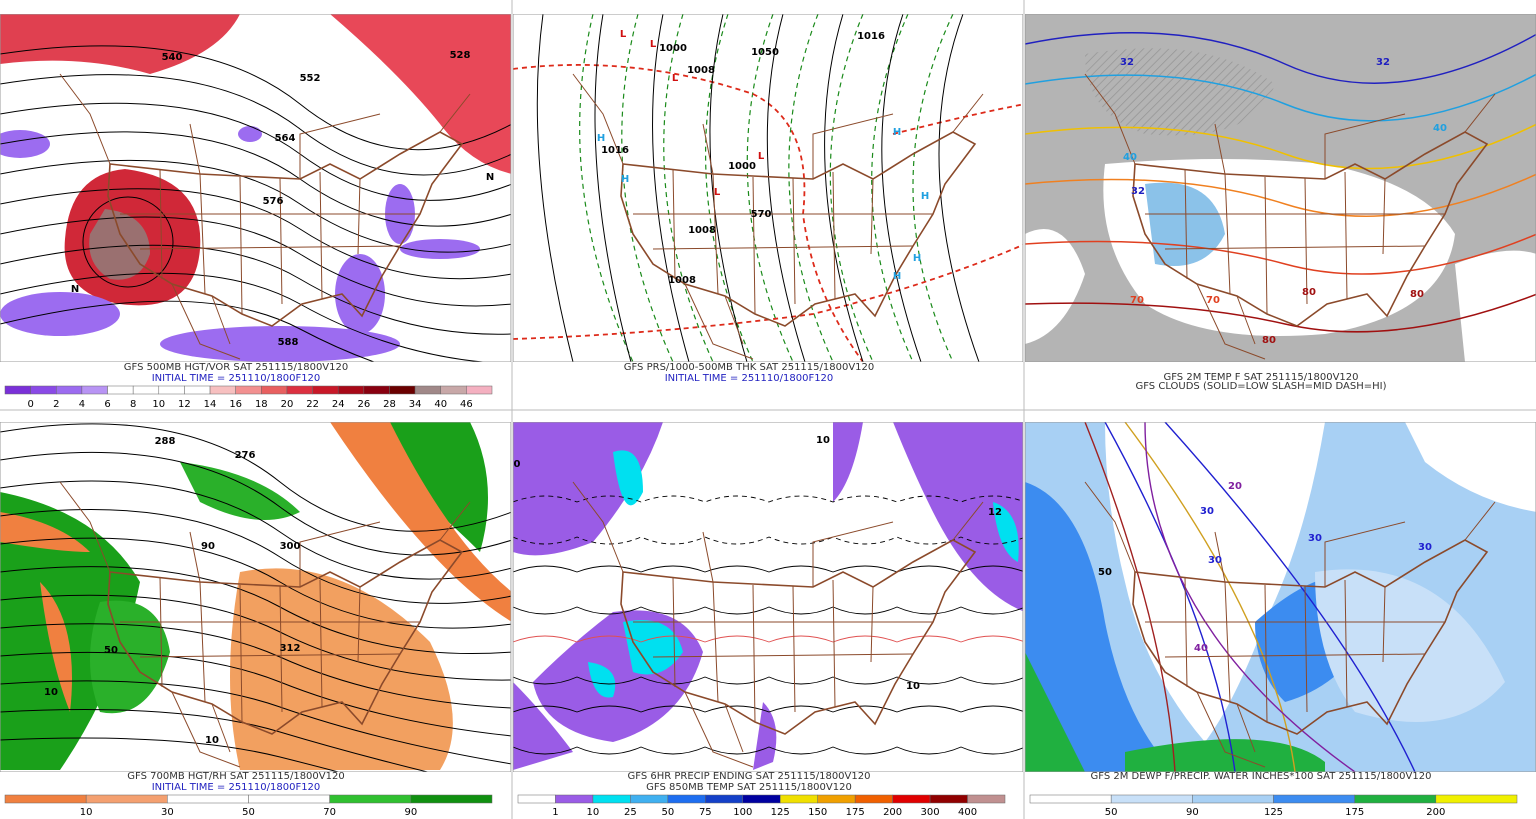 This screenshot has height=819, width=1536. Describe the element at coordinates (1435, 812) in the screenshot. I see `colorbar-label: 200` at that location.